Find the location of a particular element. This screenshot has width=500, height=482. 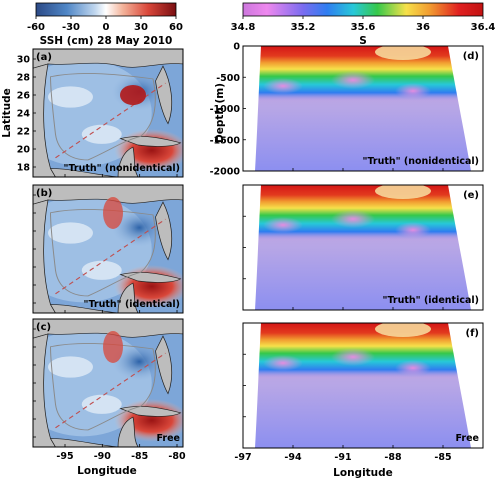

panel-letter: (e) is located at coordinates (471, 195).